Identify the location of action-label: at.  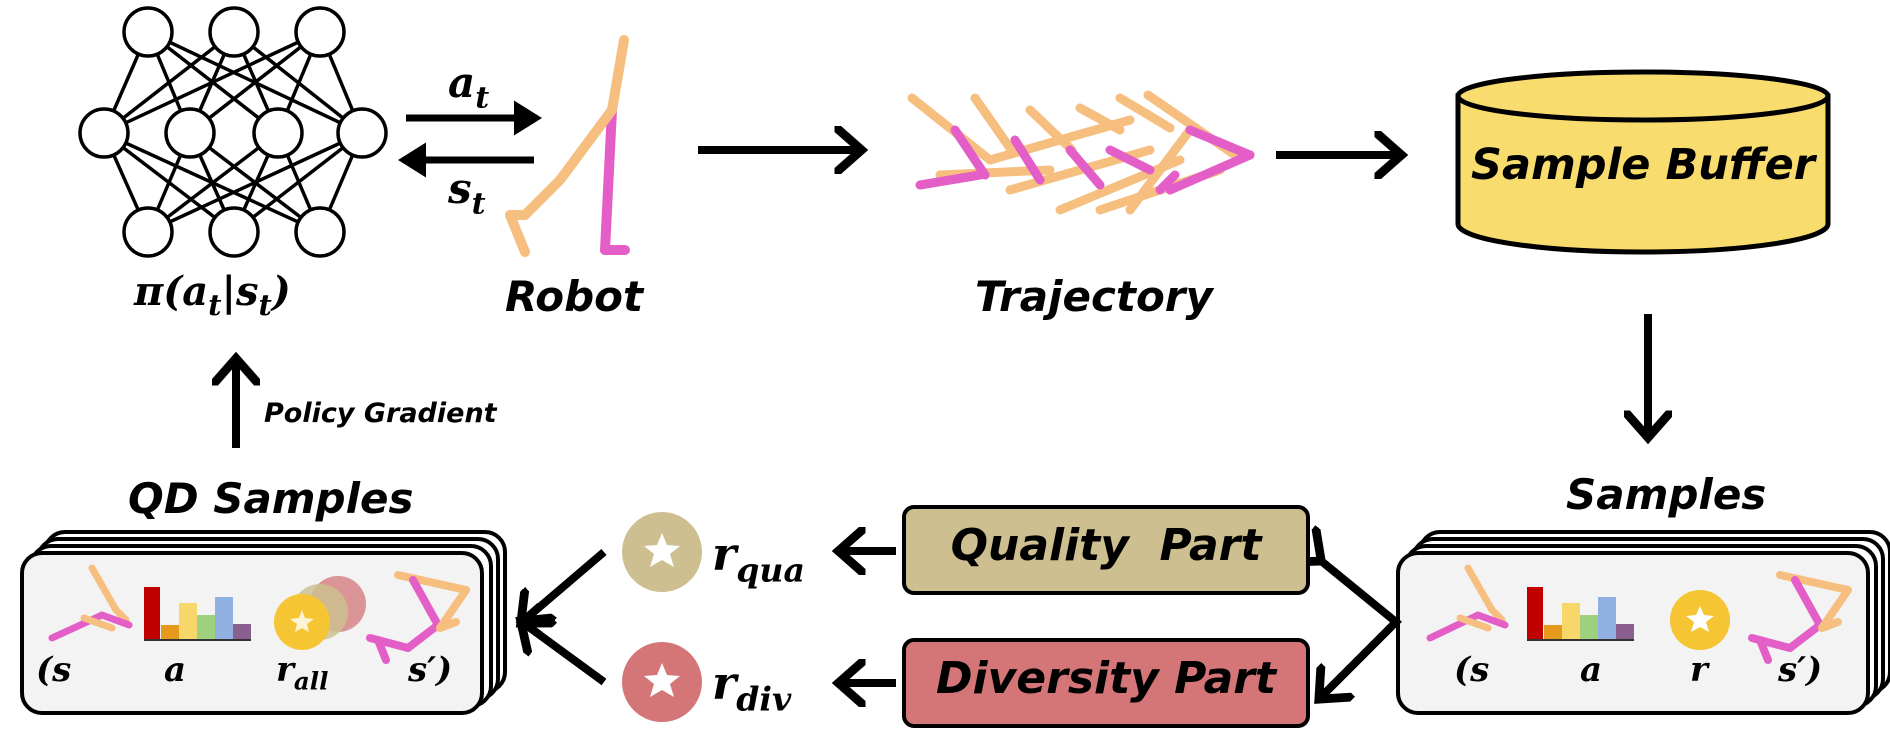
(469, 87).